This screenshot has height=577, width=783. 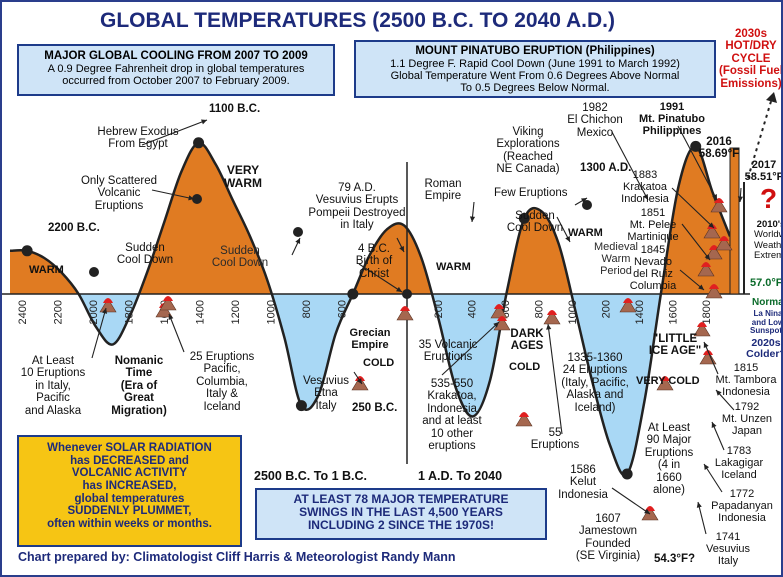 I want to click on twentyfive-line4: Italy &, so click(x=222, y=394).